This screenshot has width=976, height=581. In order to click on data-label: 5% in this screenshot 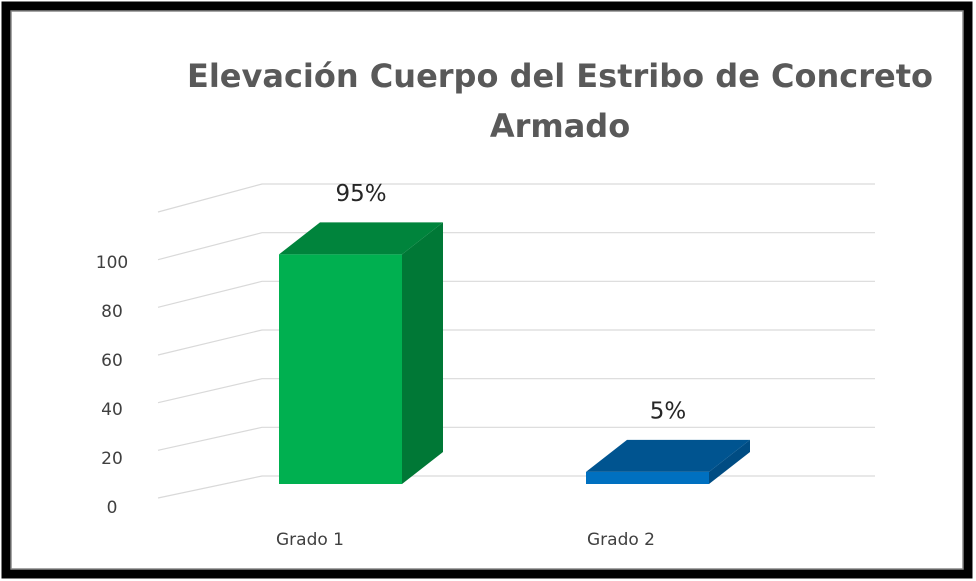, I will do `click(668, 411)`.